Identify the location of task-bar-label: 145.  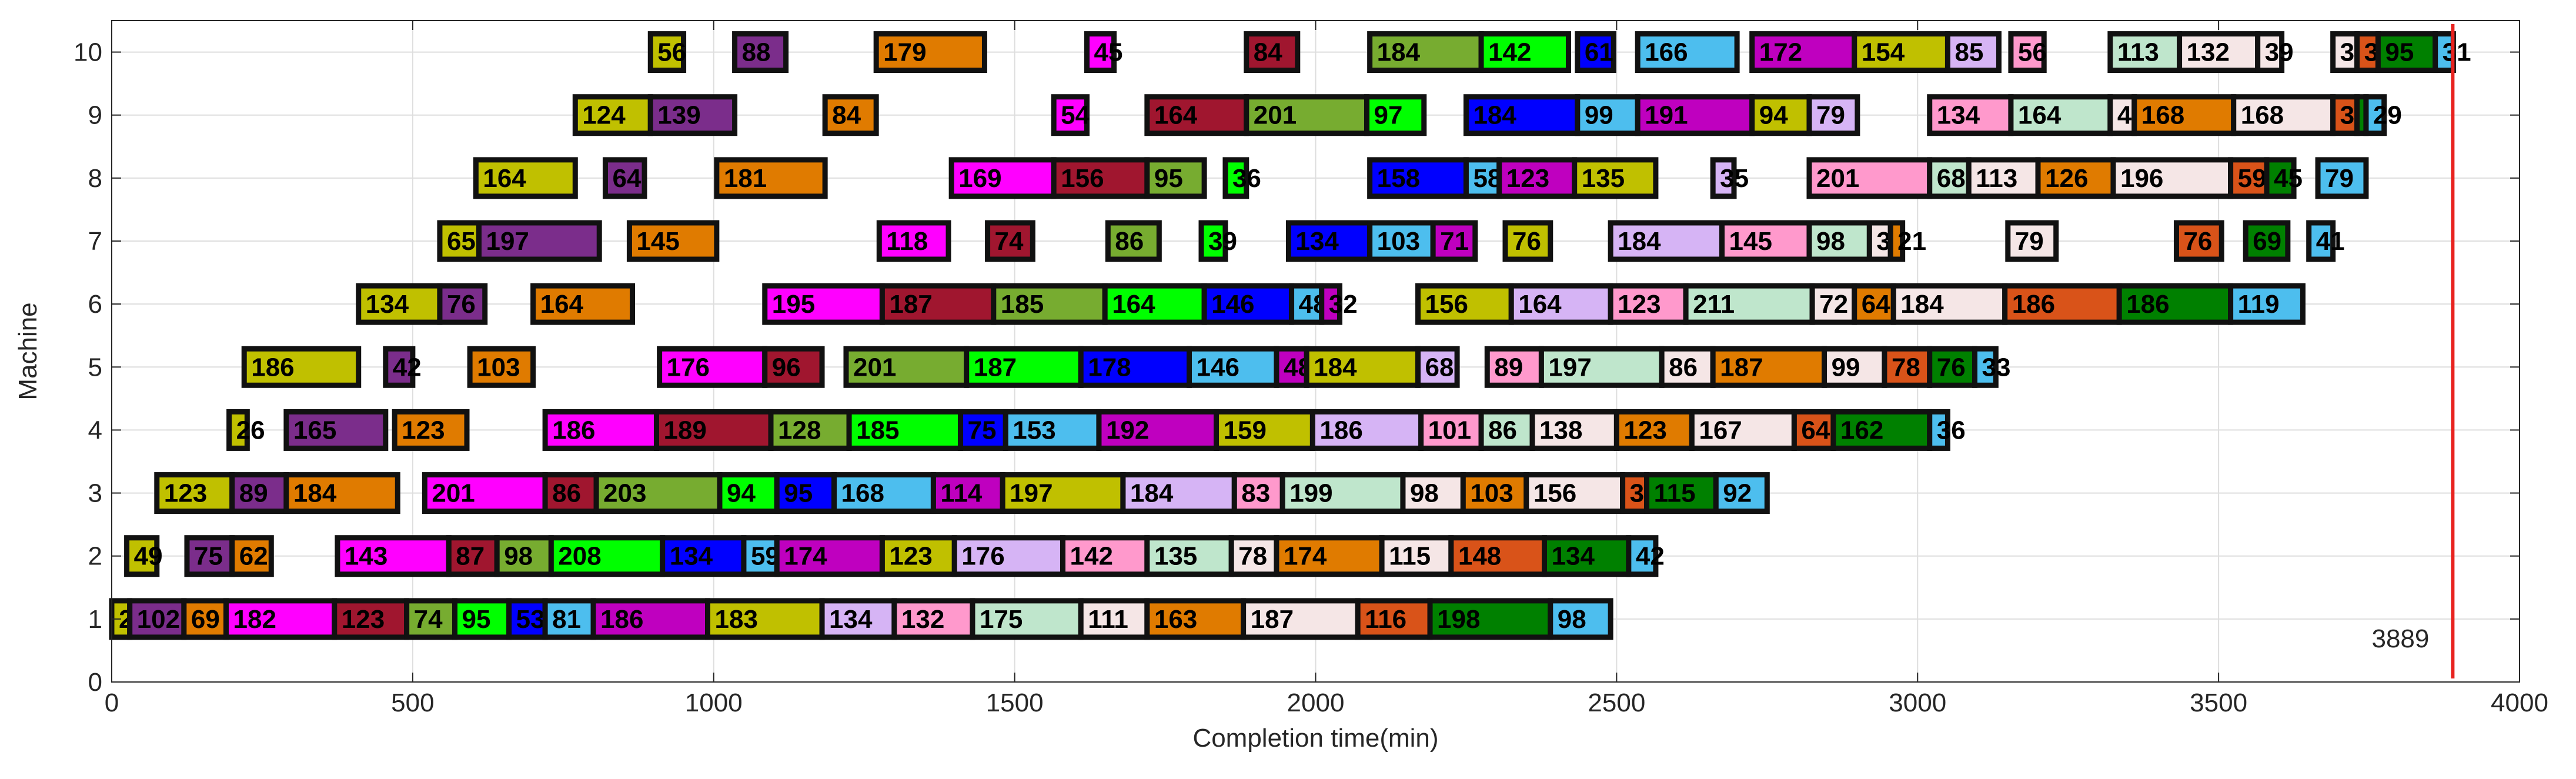
(1750, 241).